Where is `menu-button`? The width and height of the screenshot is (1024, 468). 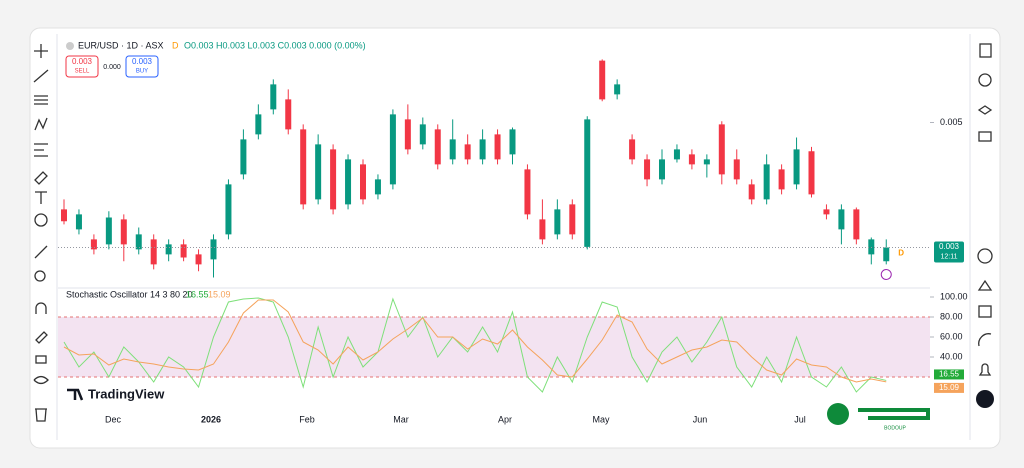
menu-button is located at coordinates (985, 399).